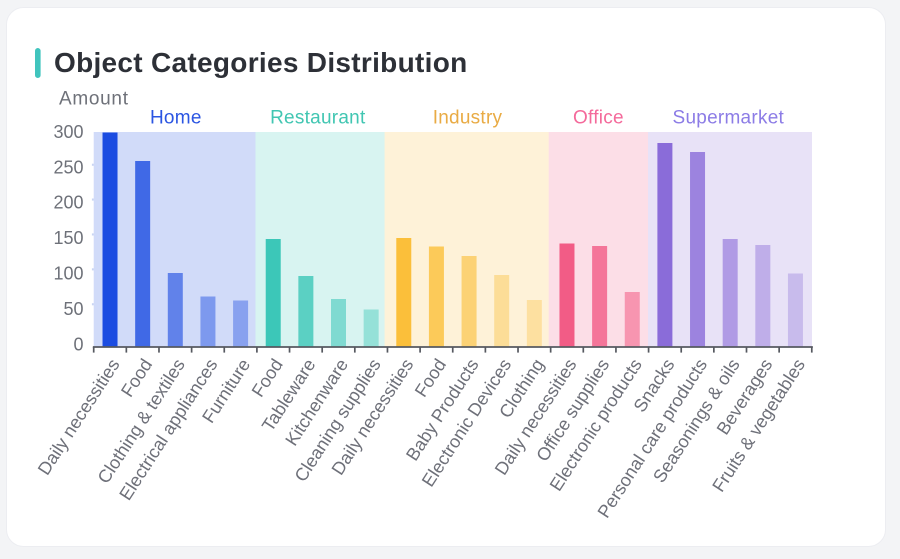  Describe the element at coordinates (468, 118) in the screenshot. I see `svg-text: Industry` at that location.